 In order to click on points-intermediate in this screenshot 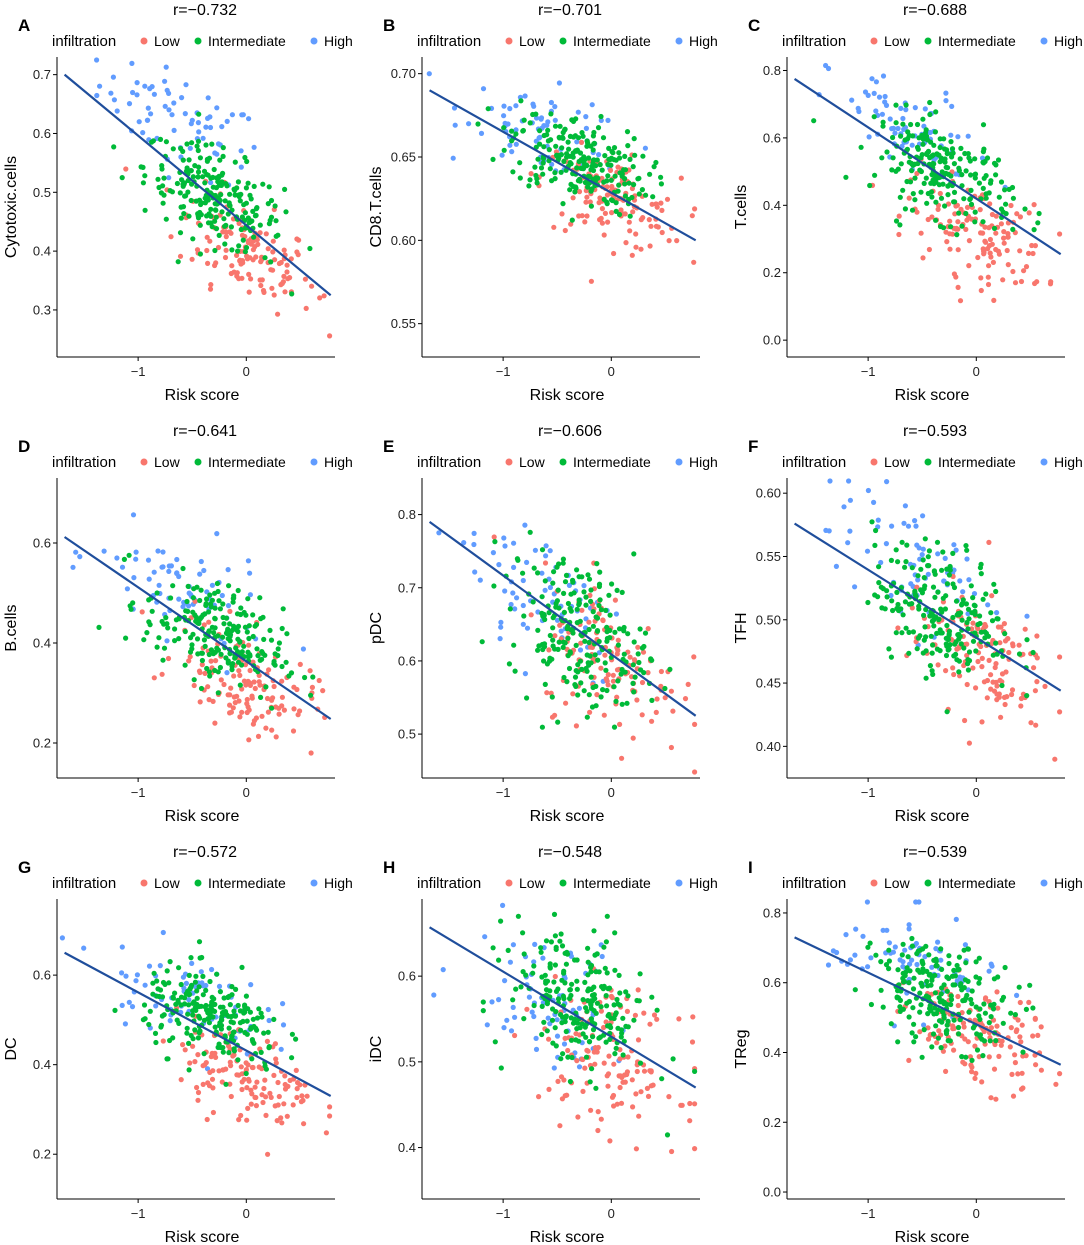, I will do `click(205, 1013)`.